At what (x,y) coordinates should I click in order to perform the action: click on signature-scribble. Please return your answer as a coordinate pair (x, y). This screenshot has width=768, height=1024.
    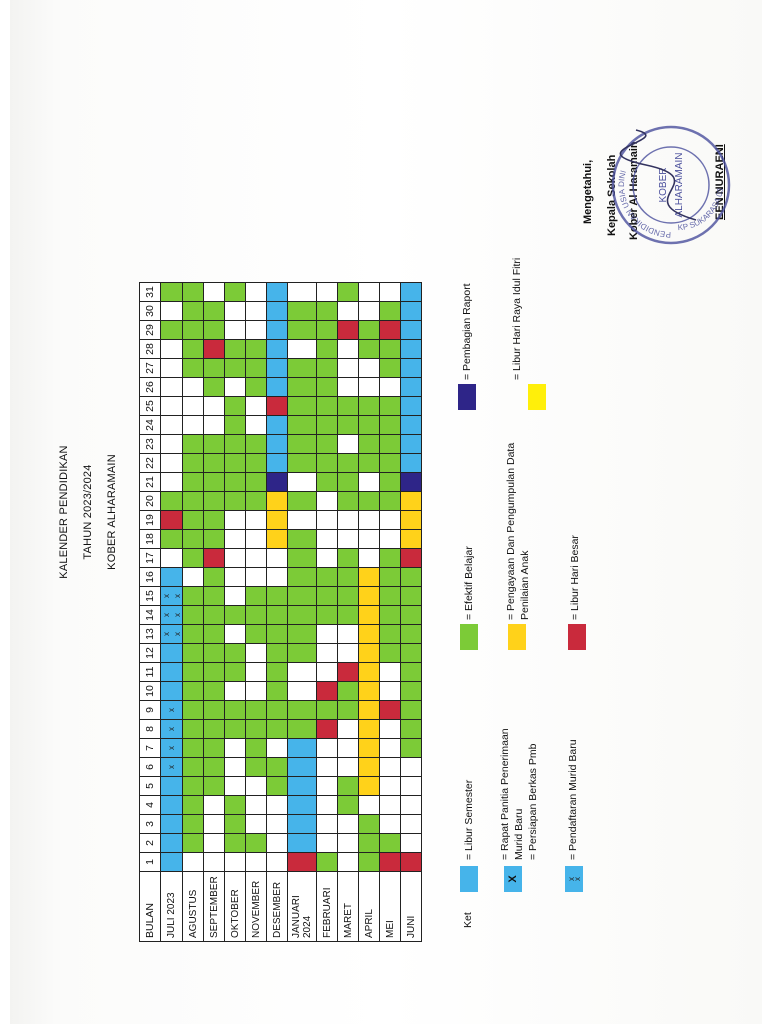
    Looking at the image, I should click on (658, 175).